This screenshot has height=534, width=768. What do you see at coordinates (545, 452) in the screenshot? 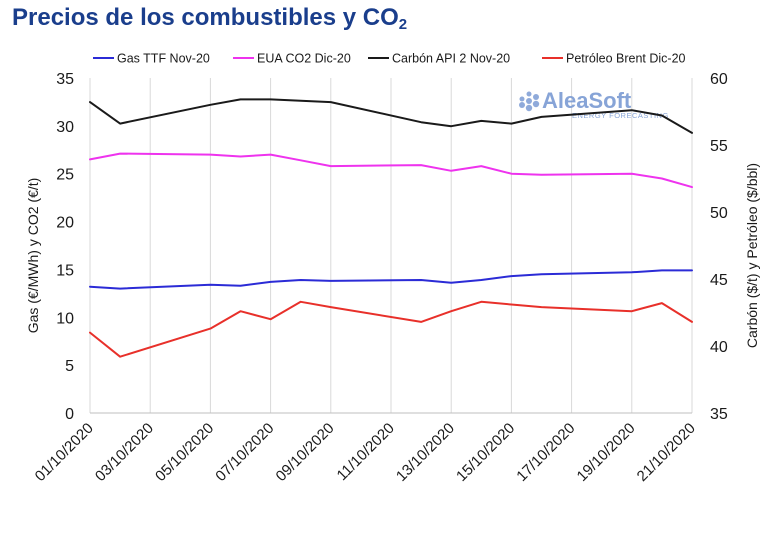
I see `x-tick-label: 17/10/2020` at bounding box center [545, 452].